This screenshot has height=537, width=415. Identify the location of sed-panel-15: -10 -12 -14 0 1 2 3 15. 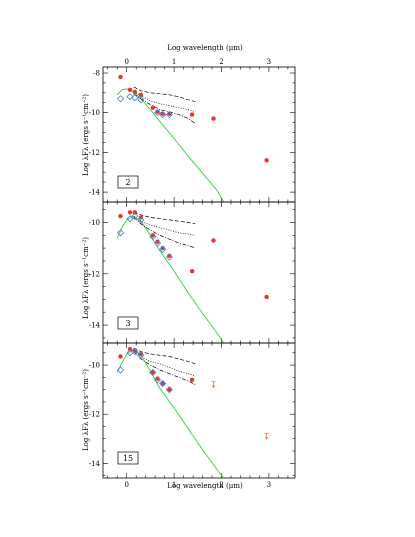
(192, 415).